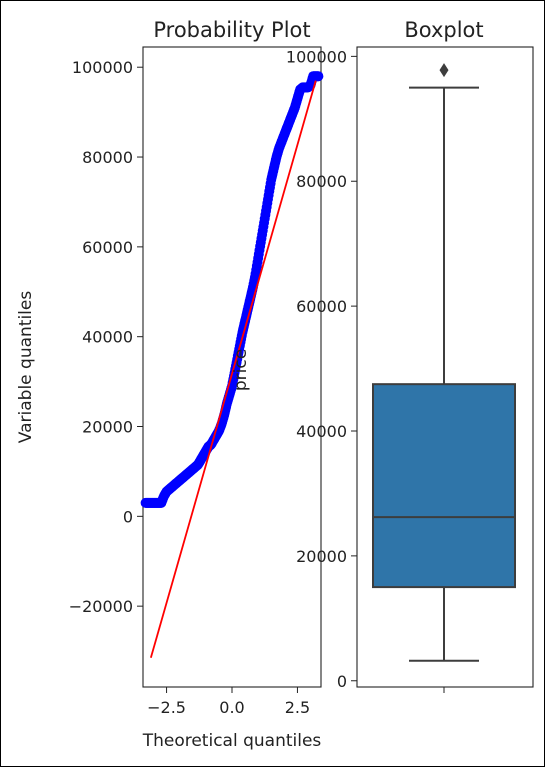 The width and height of the screenshot is (545, 767). Describe the element at coordinates (321, 431) in the screenshot. I see `boxplot-y-tick-label: 40000` at that location.